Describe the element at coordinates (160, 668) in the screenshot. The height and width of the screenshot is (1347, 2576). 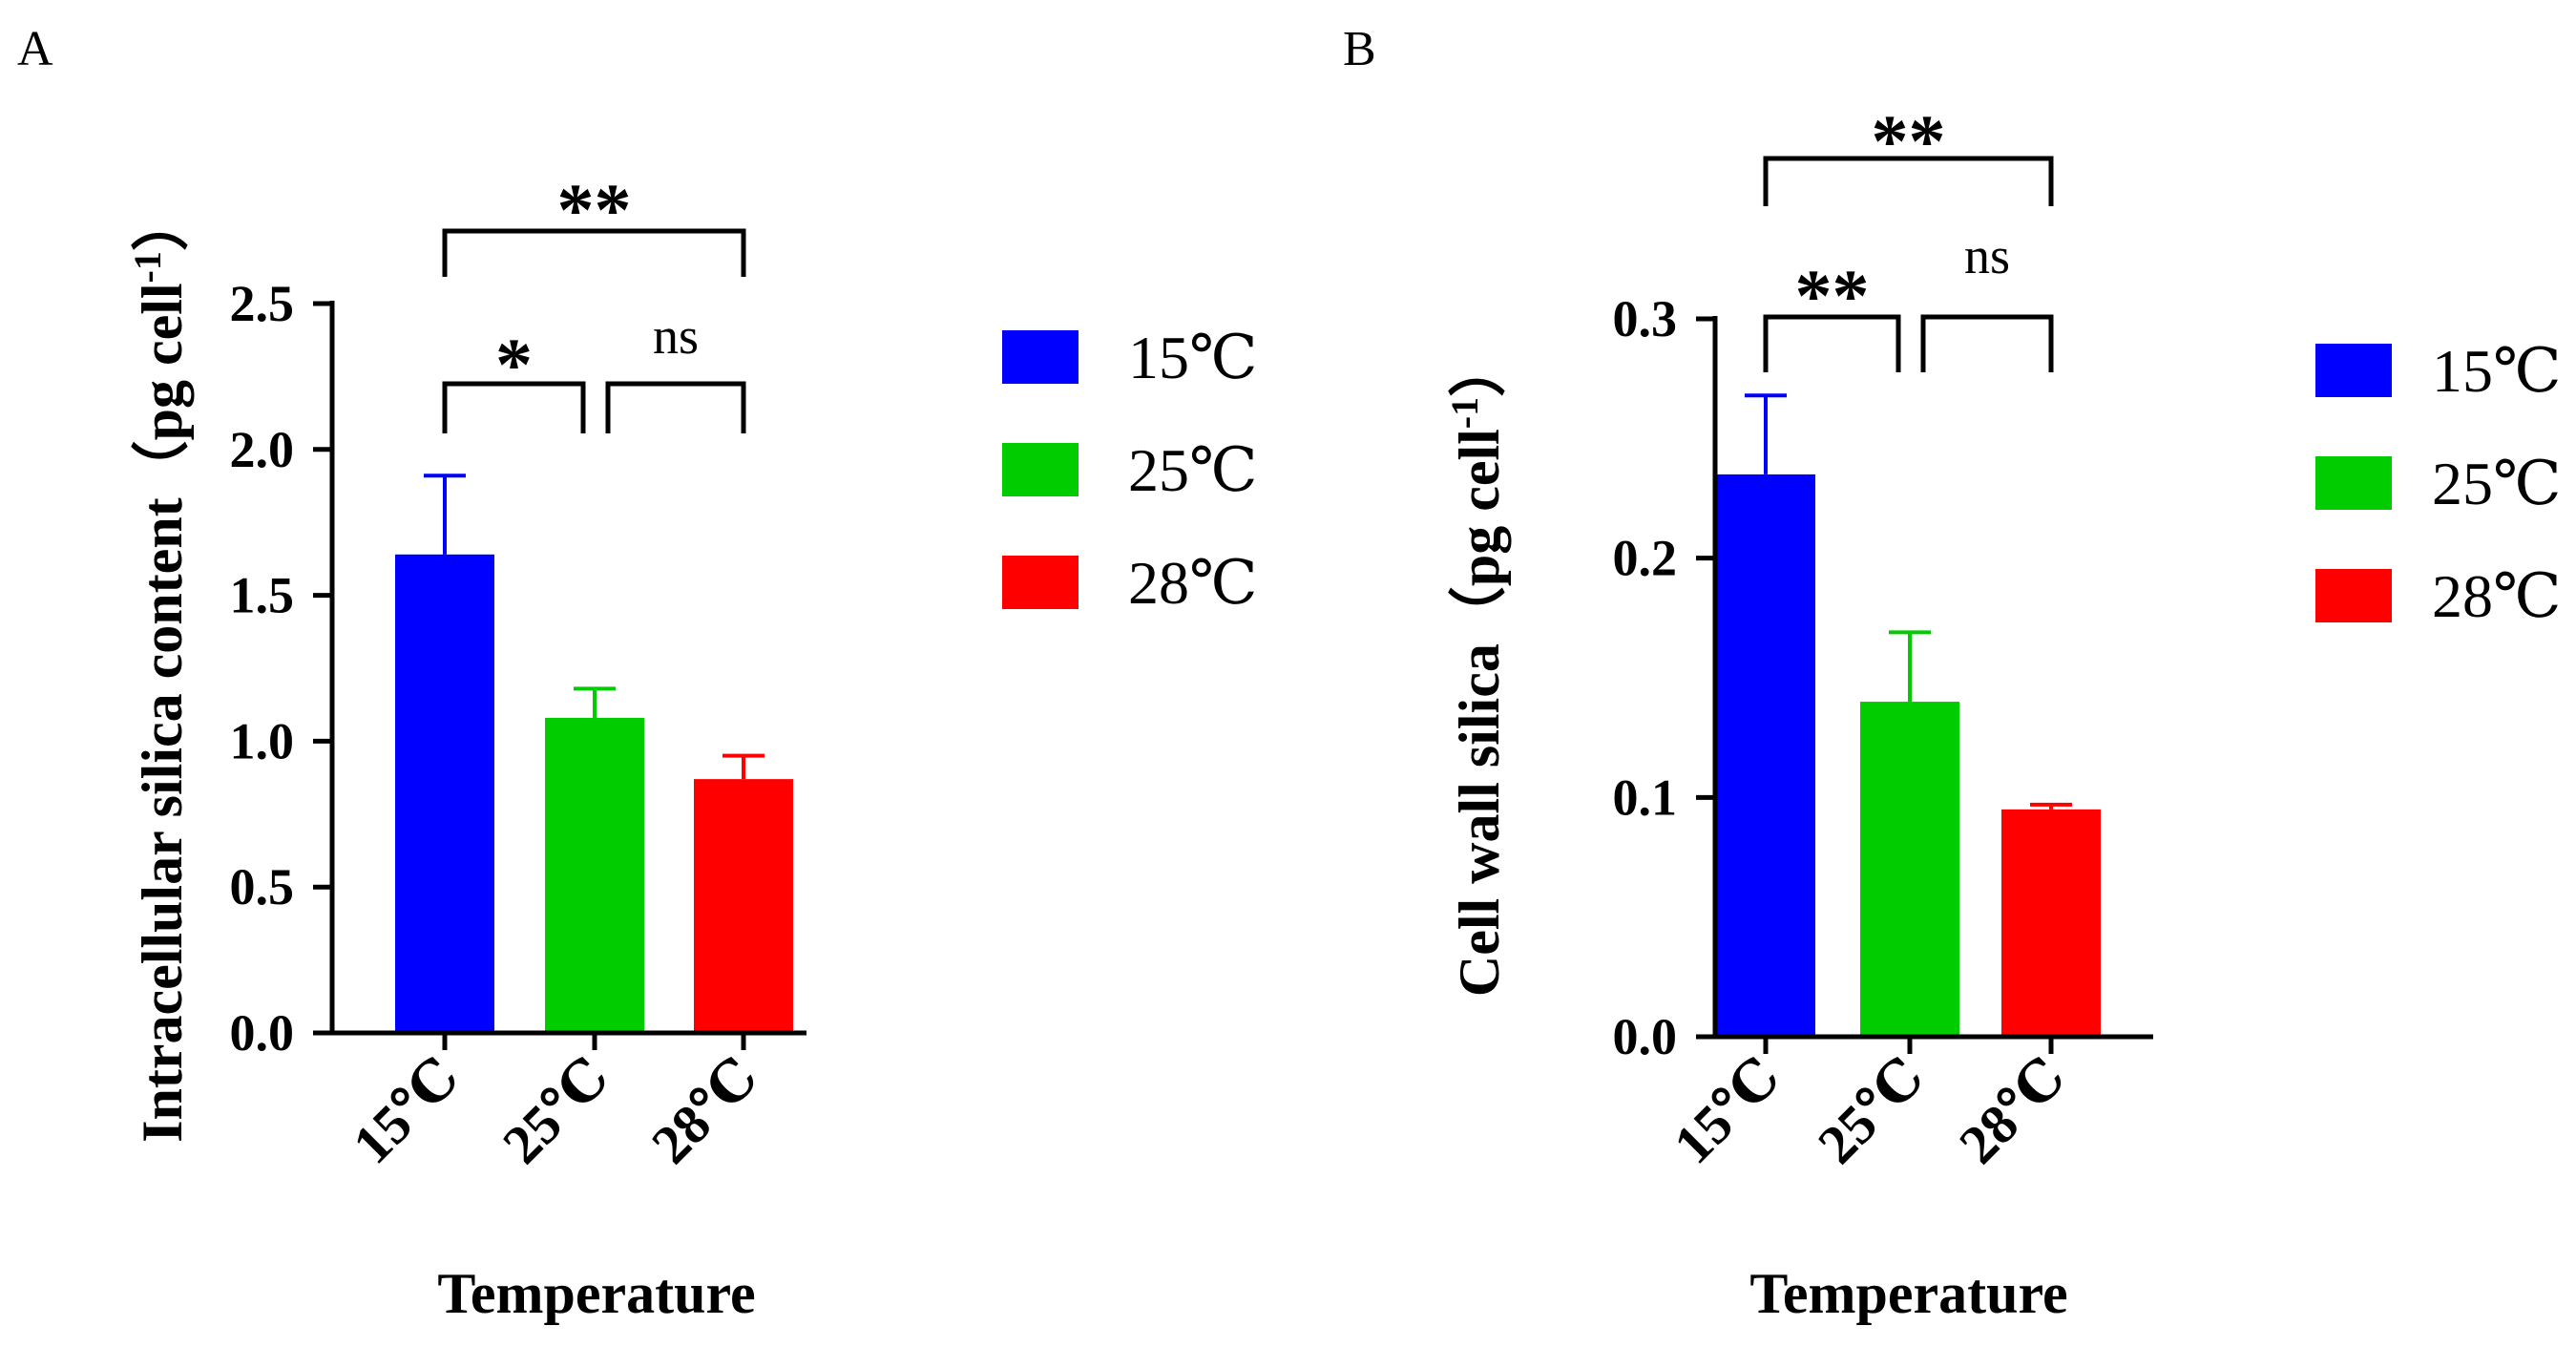
I see `y-axis-title: Intracellular silica content（pg cell-1）` at that location.